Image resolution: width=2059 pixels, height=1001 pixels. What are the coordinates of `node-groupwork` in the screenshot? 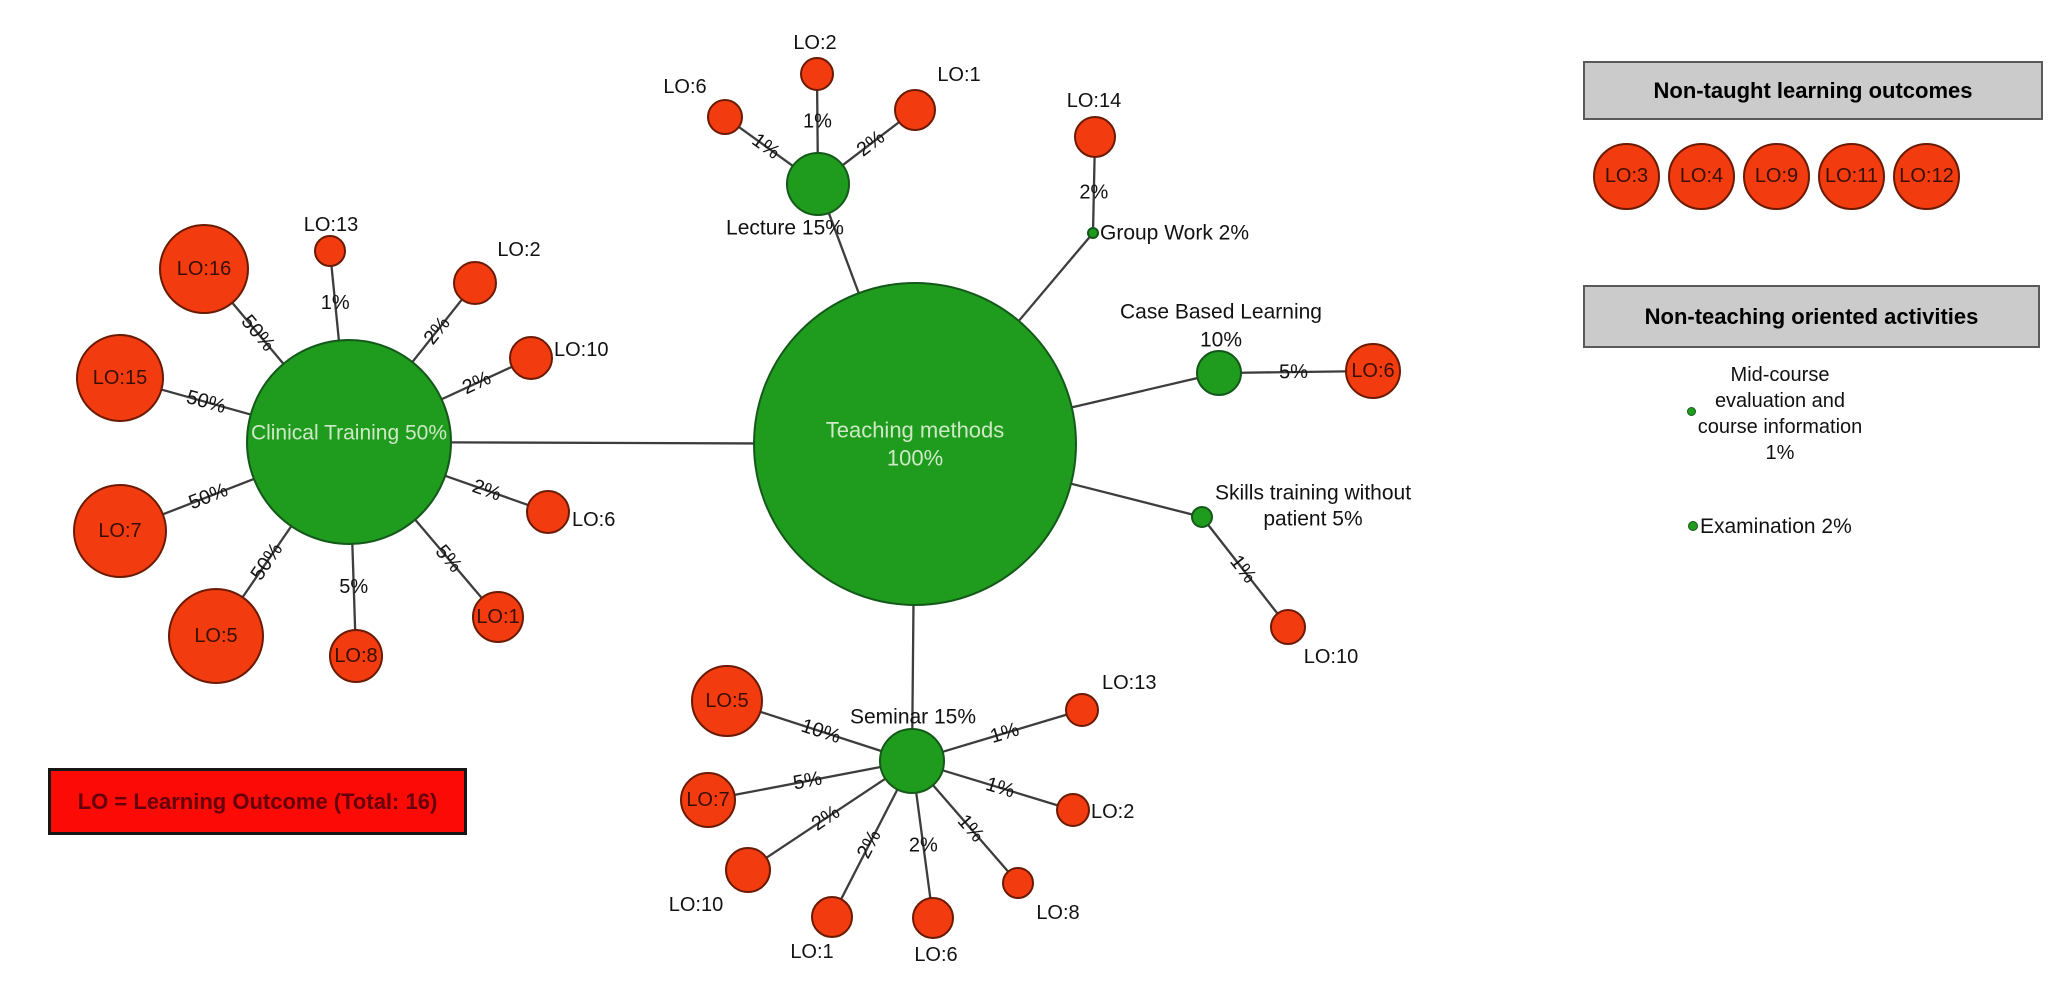 It's located at (1093, 233).